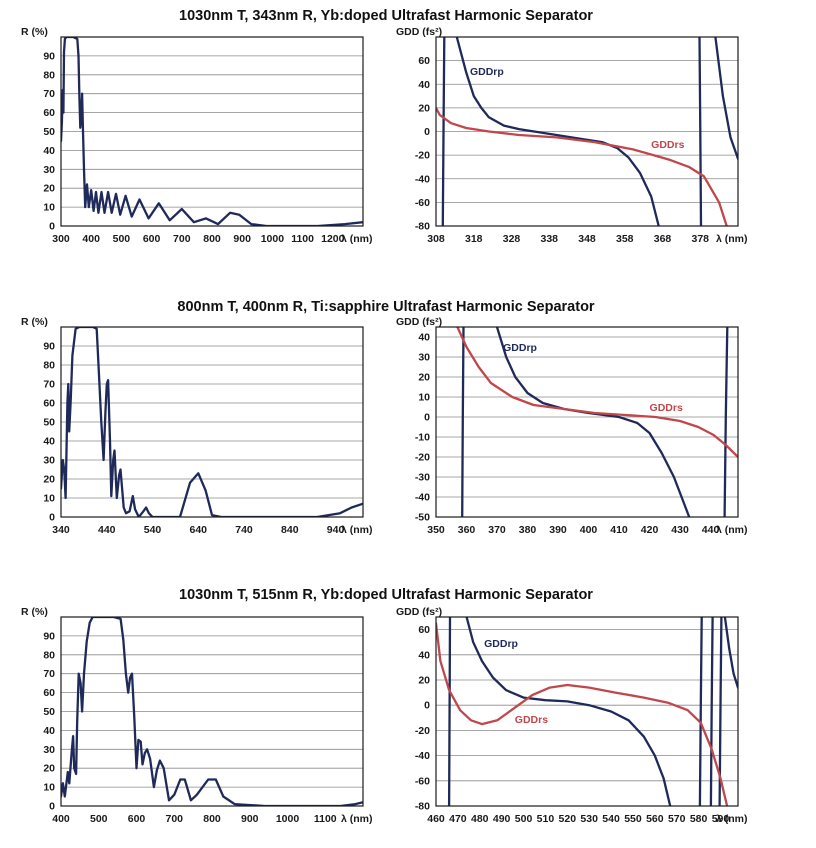 The height and width of the screenshot is (848, 816). Describe the element at coordinates (212, 819) in the screenshot. I see `chart-5-xtick-label-4: 800` at that location.